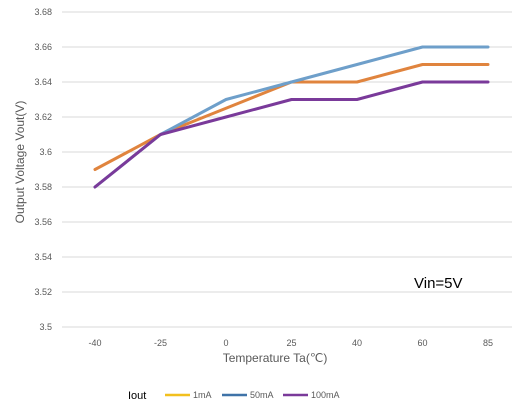 This screenshot has height=405, width=520. What do you see at coordinates (43, 187) in the screenshot?
I see `y-tick-label: 3.58` at bounding box center [43, 187].